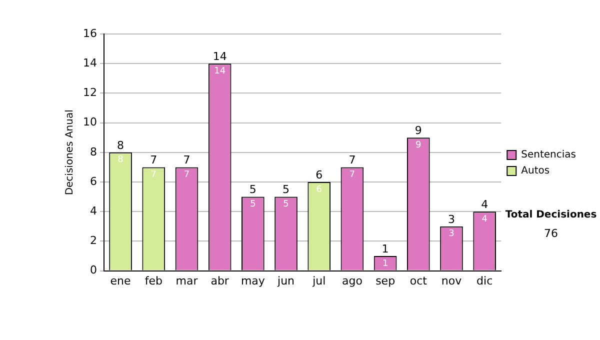  I want to click on x-tick-label: sep, so click(386, 281).